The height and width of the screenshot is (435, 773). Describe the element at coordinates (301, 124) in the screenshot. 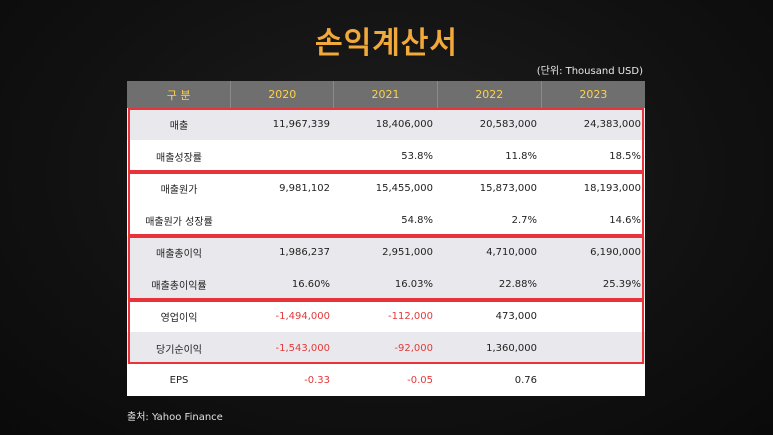

I see `cell: 11,967,339` at that location.